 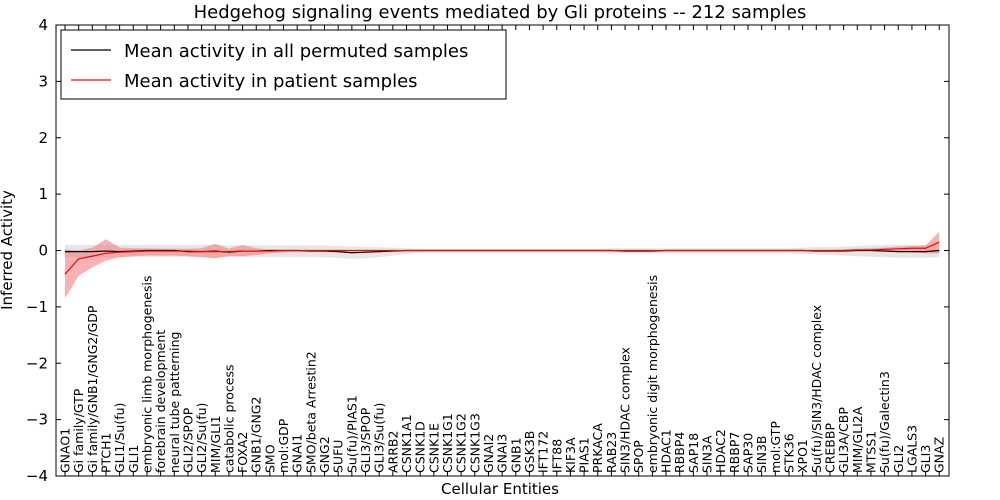 I want to click on x-tick-label: Gi family/GNB1/GNG2/GDP, so click(x=92, y=389).